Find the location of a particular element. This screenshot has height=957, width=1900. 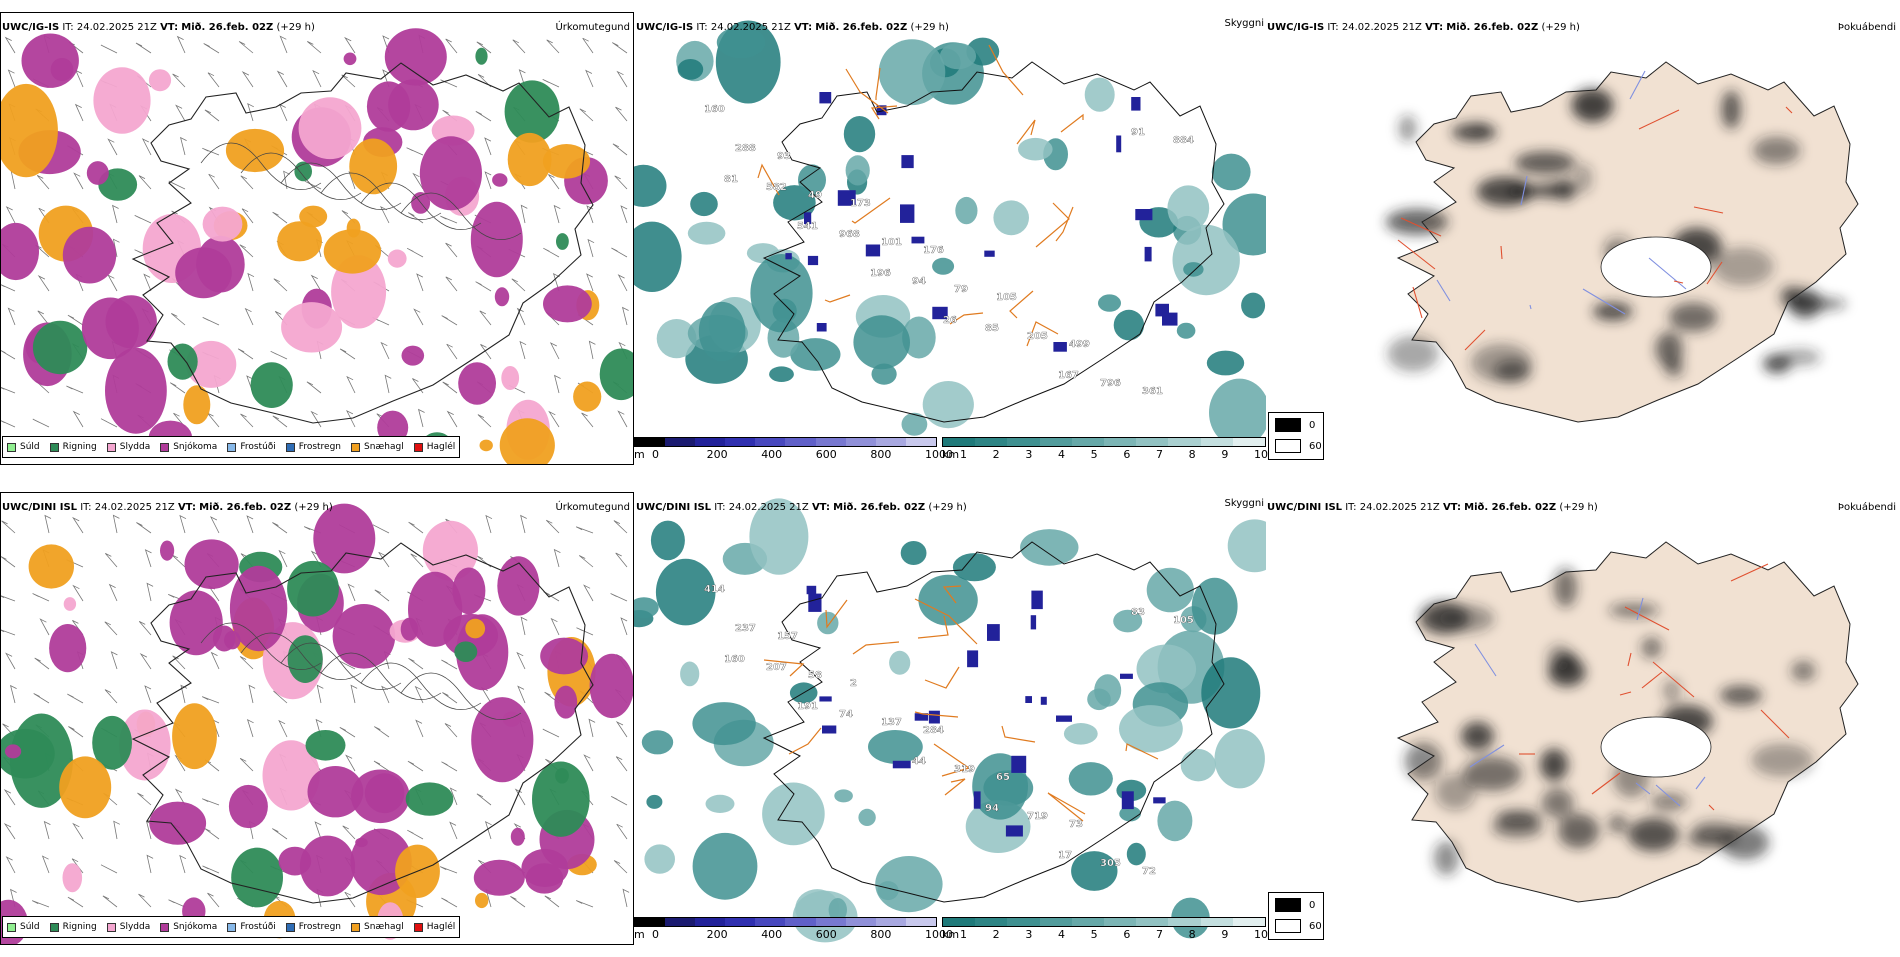

glacier is located at coordinates (1656, 267).